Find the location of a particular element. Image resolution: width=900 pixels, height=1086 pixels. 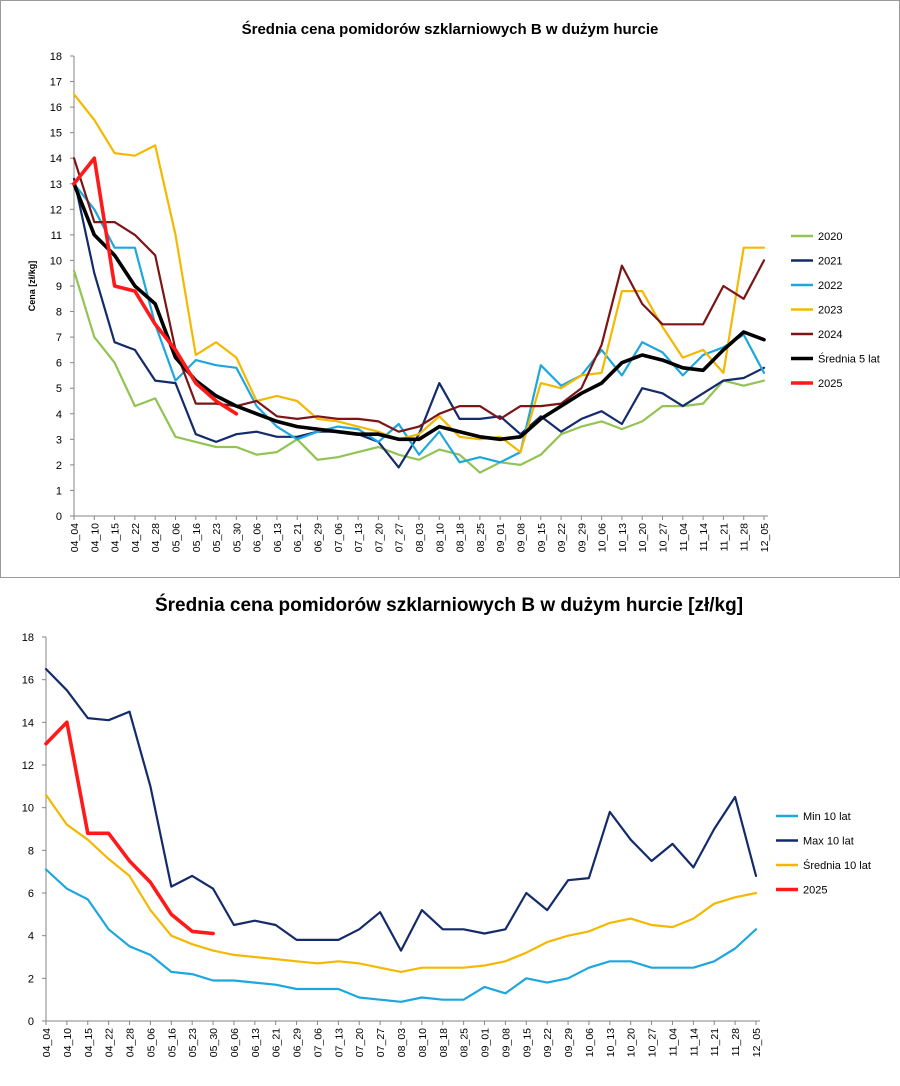

legend-label: Min 10 lat is located at coordinates (827, 817).